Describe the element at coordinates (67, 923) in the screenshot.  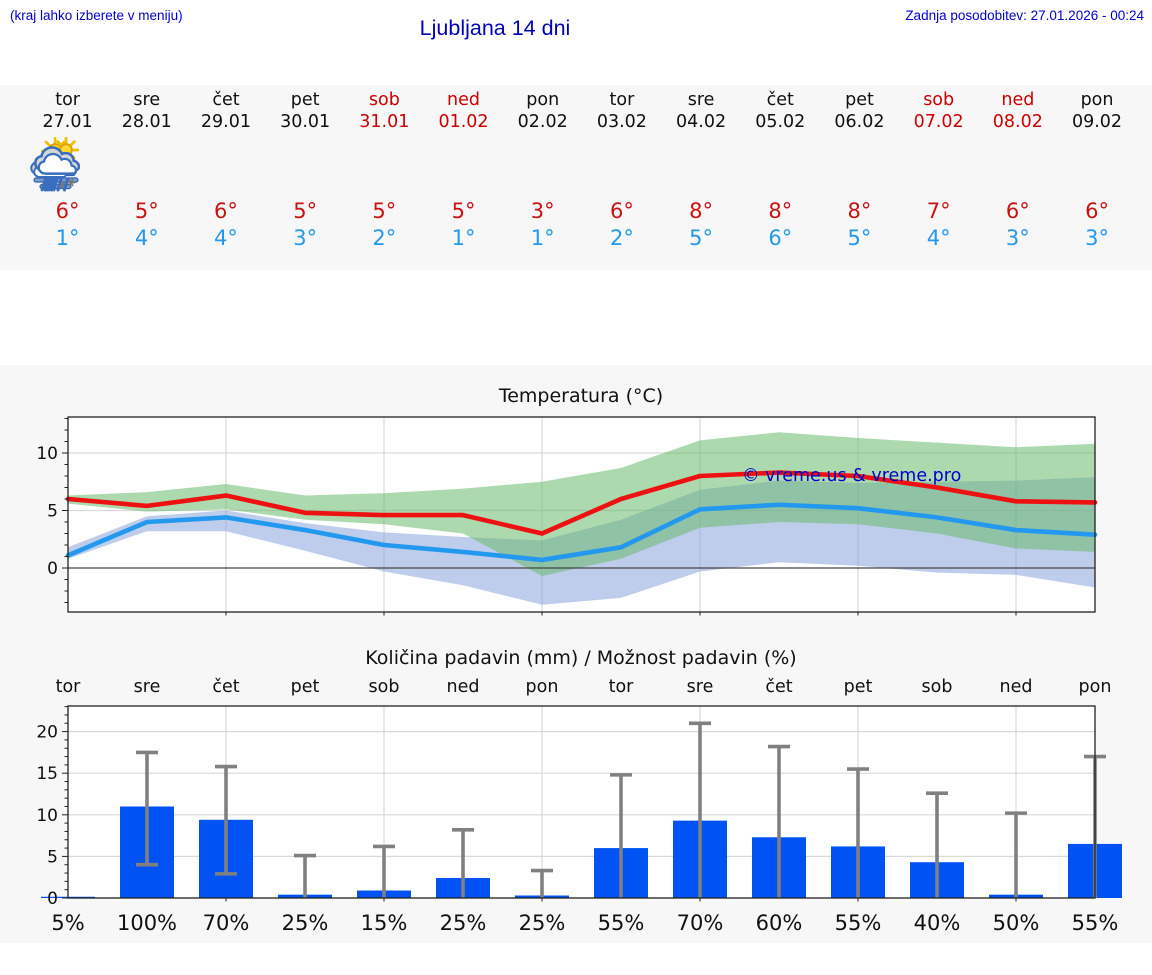
I see `precip-probability: 5%` at that location.